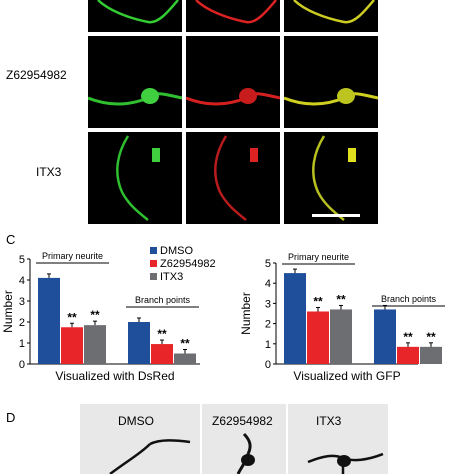 This screenshot has height=474, width=474. I want to click on panel-d-label-z62954982: Z62954982, so click(242, 421).